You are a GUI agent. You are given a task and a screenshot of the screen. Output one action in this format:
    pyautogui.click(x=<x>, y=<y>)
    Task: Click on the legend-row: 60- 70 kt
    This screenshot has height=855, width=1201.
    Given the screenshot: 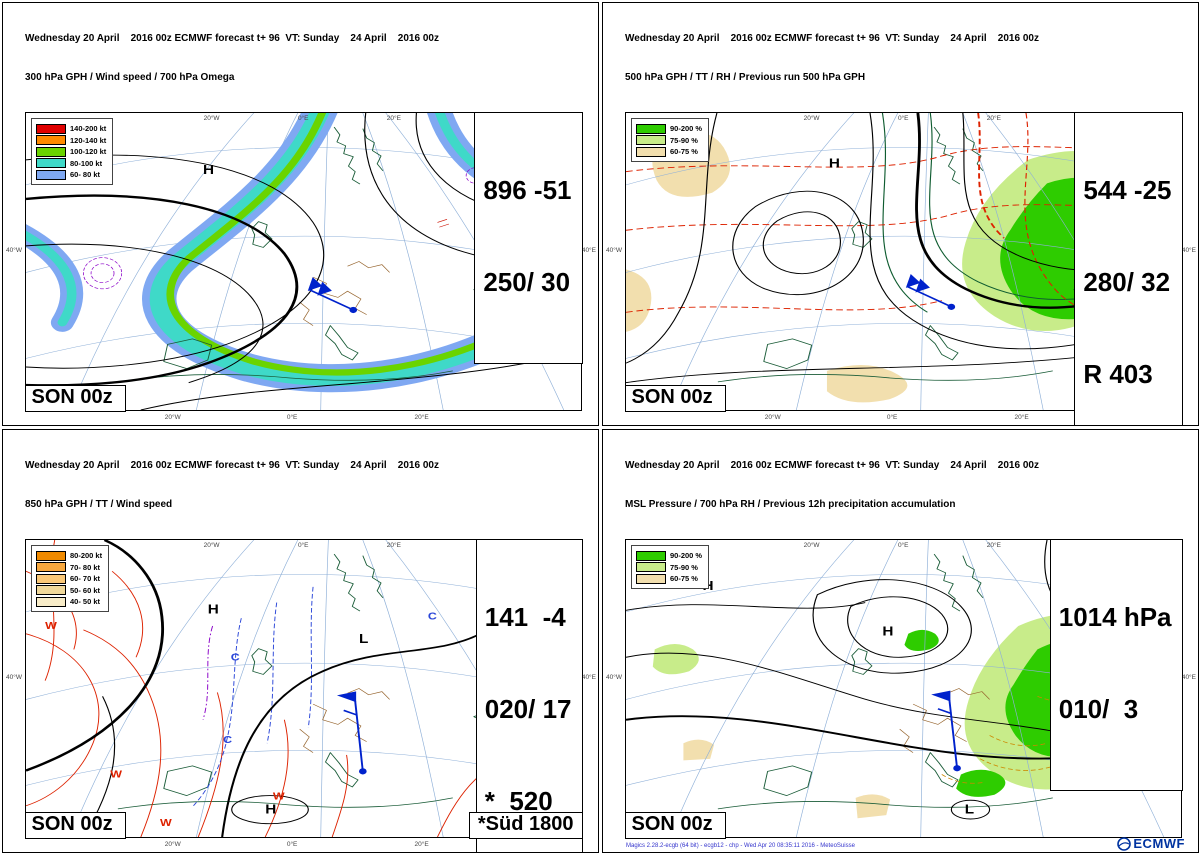 What is the action you would take?
    pyautogui.click(x=69, y=578)
    